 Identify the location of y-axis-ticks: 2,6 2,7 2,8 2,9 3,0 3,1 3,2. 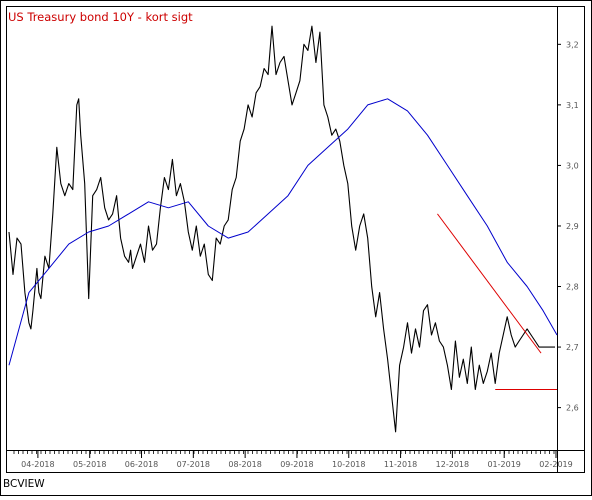
(568, 226).